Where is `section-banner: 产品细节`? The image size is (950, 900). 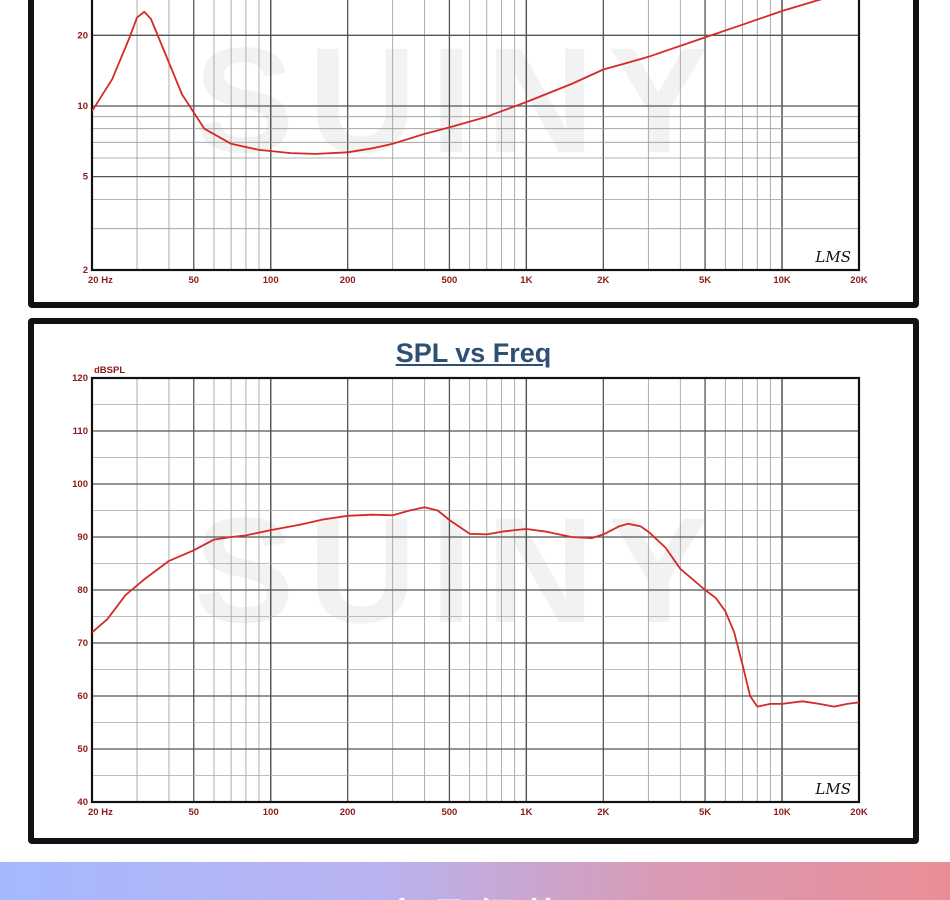 section-banner: 产品细节 is located at coordinates (475, 881).